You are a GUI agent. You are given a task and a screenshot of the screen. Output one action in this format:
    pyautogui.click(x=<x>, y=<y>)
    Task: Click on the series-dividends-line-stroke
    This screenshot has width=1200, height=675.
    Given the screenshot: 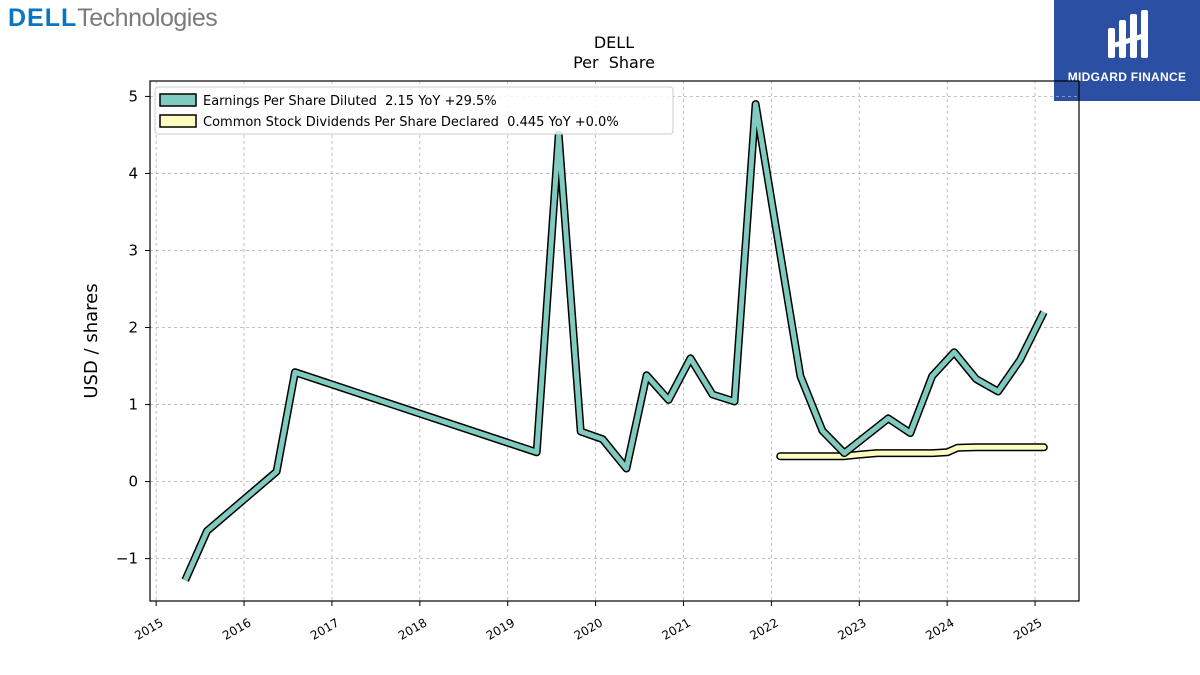 What is the action you would take?
    pyautogui.click(x=912, y=451)
    